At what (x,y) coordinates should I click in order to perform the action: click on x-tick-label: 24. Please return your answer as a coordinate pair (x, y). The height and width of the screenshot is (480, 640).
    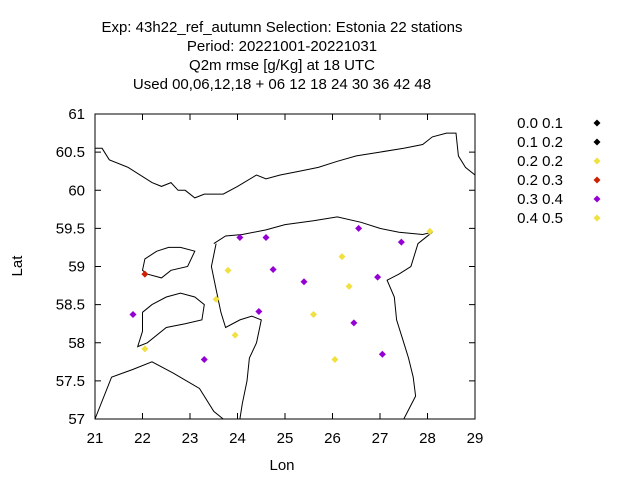
    Looking at the image, I should click on (237, 438).